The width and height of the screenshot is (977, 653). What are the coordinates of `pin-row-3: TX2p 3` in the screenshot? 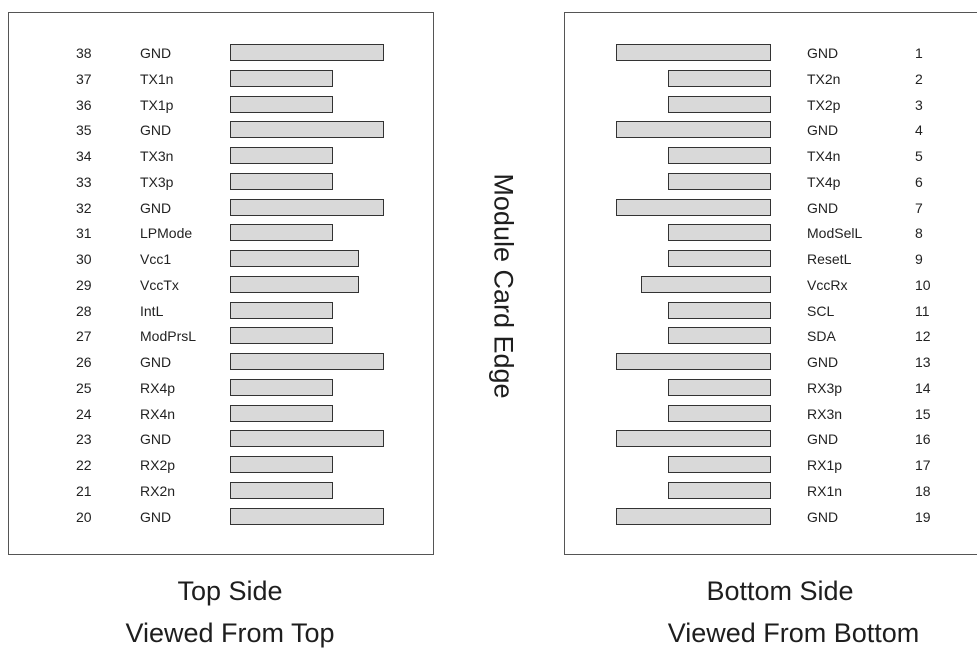 It's located at (771, 109).